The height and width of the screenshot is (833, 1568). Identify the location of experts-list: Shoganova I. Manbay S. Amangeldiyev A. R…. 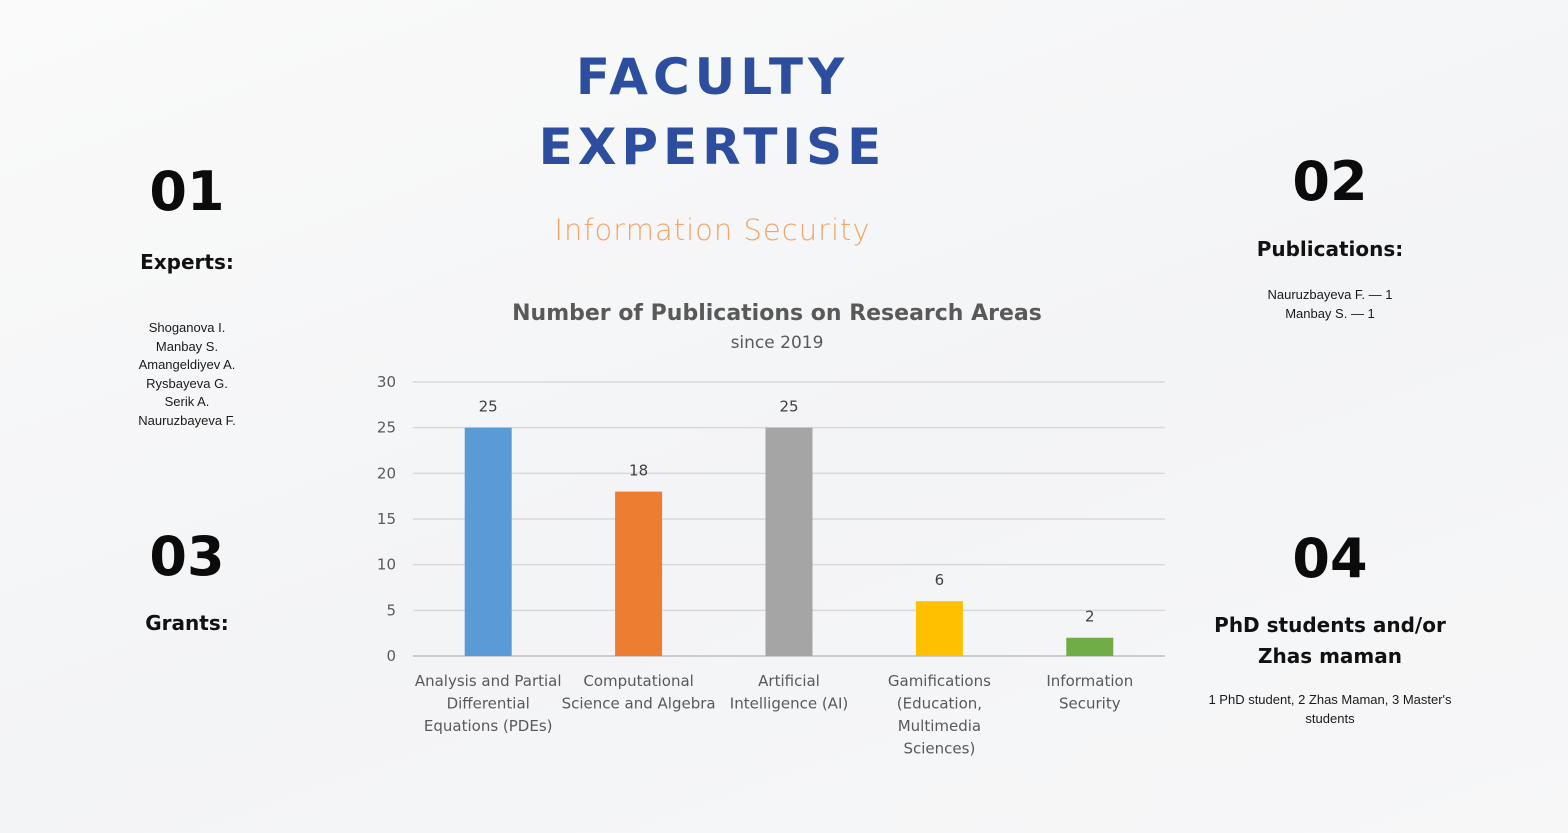
(187, 374).